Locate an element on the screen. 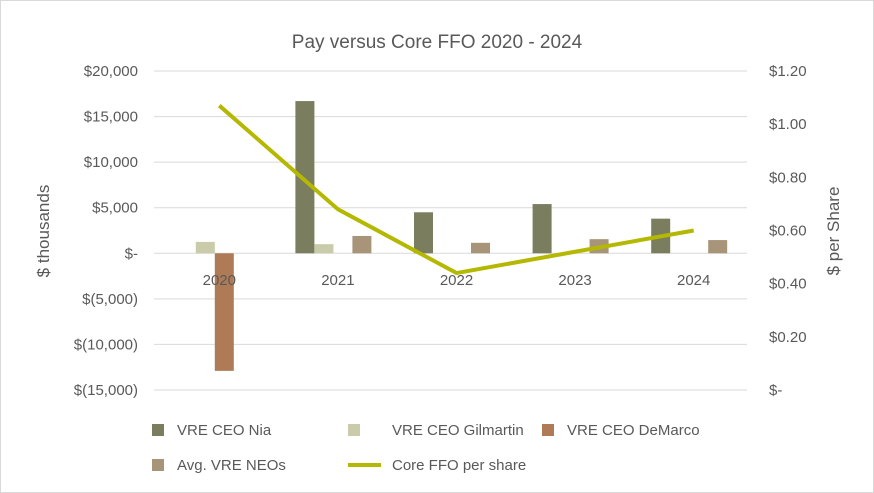 The image size is (874, 493). x-tick-label: 2022 is located at coordinates (456, 280).